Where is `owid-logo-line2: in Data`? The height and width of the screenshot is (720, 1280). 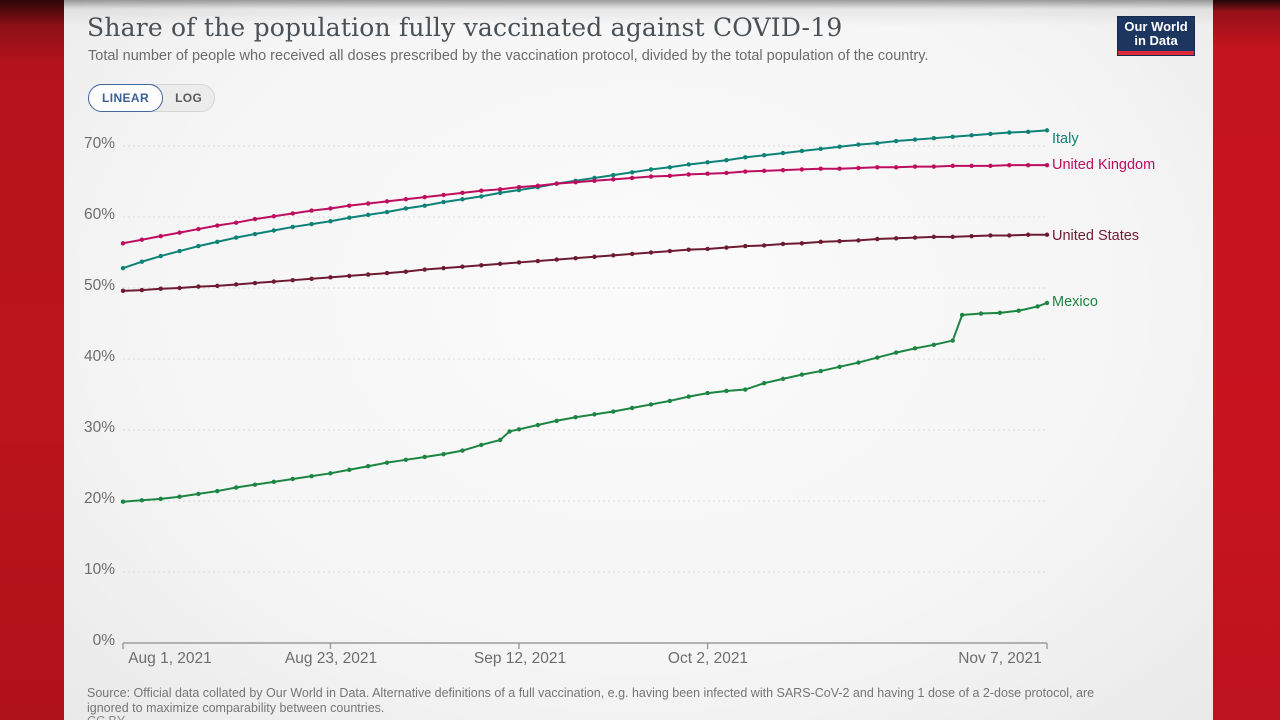 owid-logo-line2: in Data is located at coordinates (1156, 40).